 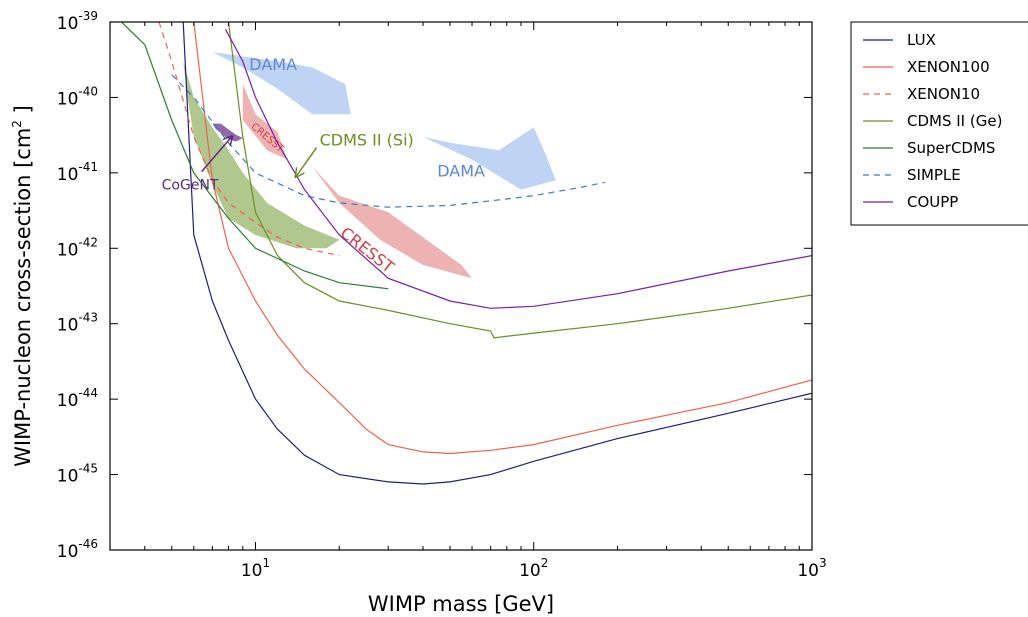 I want to click on y-tick-label: 10-40, so click(x=77, y=96).